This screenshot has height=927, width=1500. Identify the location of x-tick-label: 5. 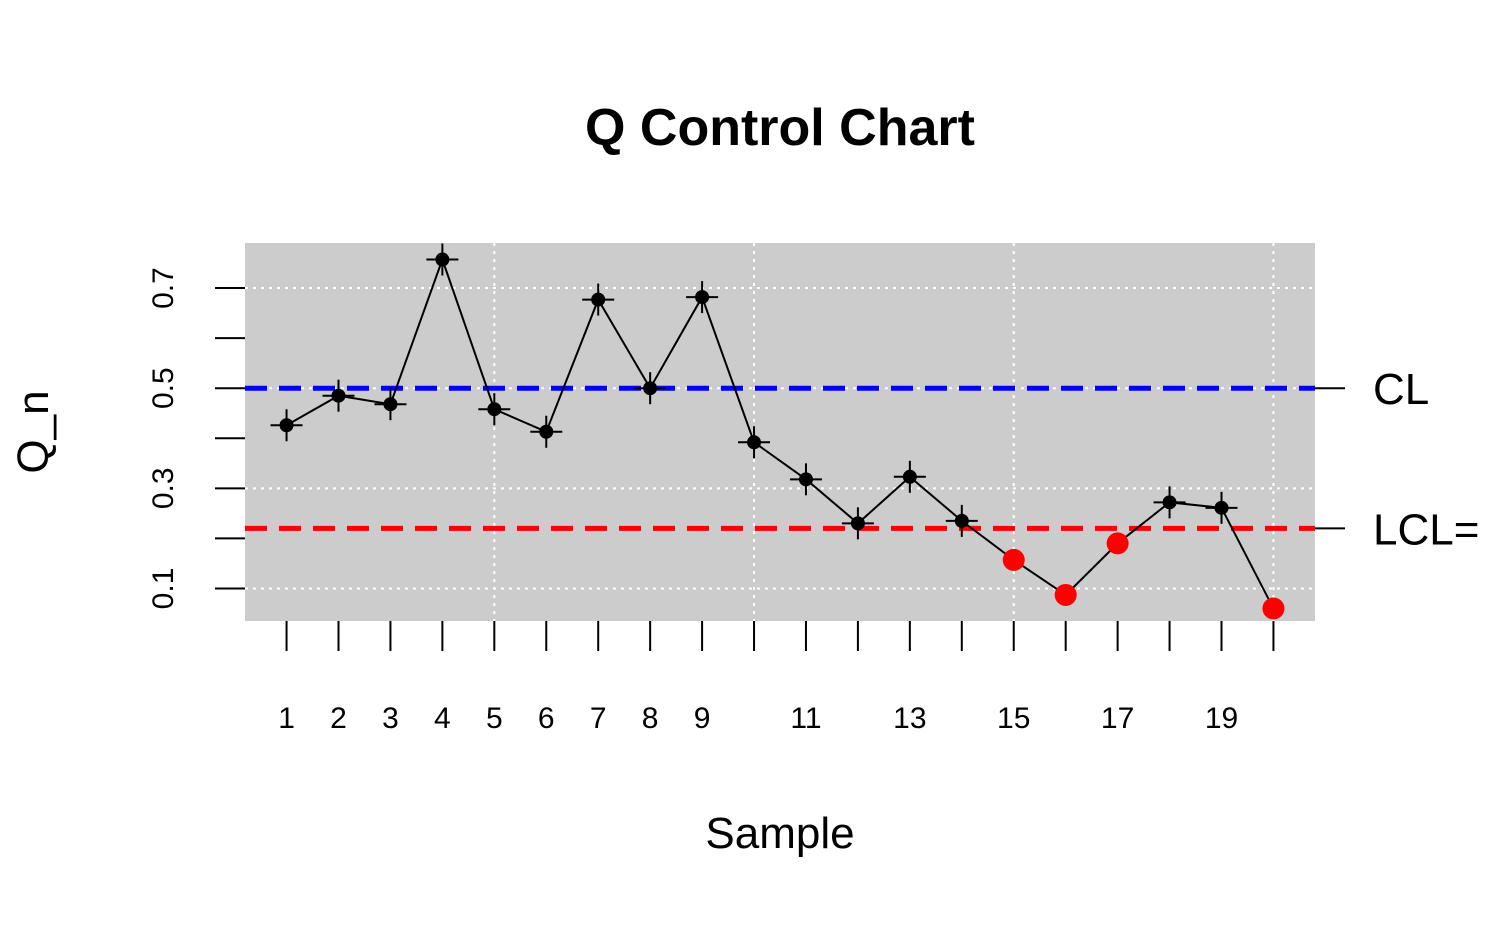
(494, 718).